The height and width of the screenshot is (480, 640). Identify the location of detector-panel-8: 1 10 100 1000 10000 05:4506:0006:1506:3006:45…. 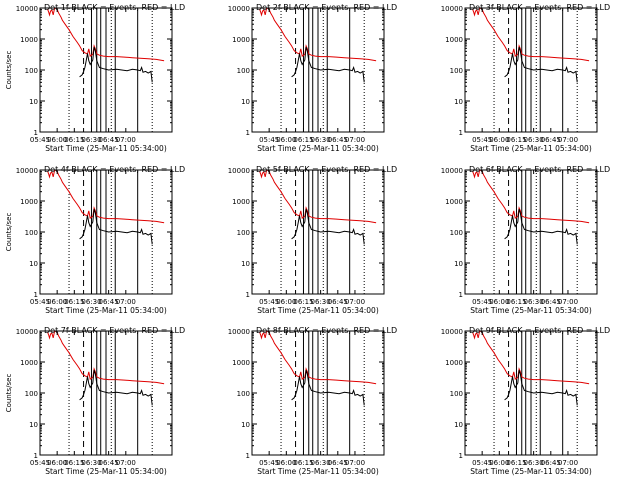
(312, 401).